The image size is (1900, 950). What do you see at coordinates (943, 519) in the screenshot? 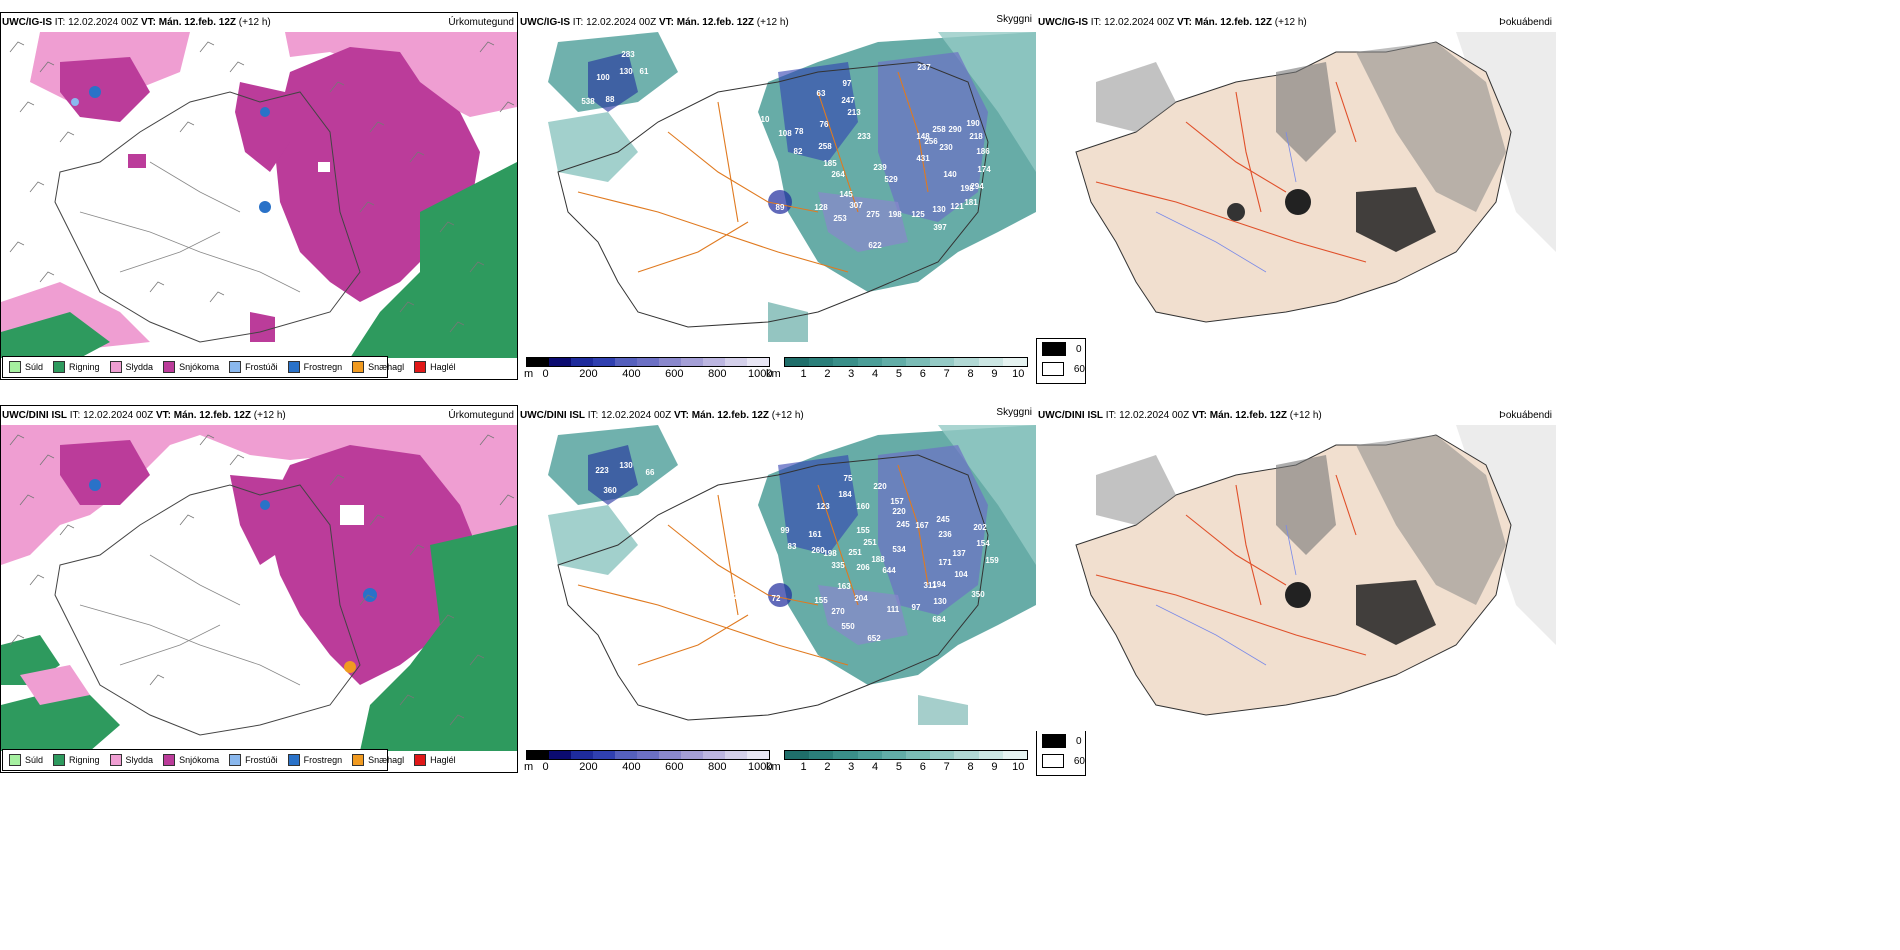
I see `svg-text: 245` at bounding box center [943, 519].